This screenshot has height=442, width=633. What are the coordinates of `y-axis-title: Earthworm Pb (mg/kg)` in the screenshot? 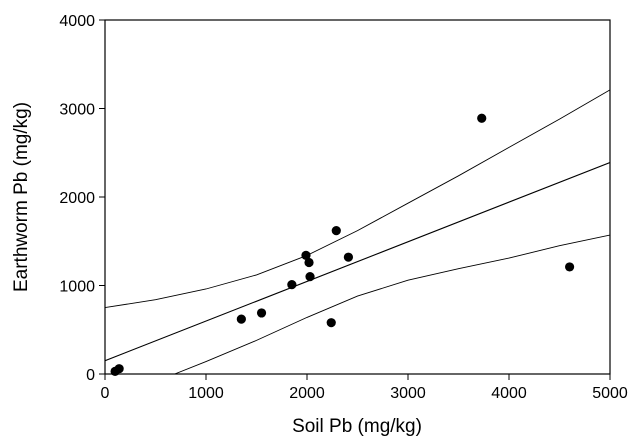 It's located at (21, 197).